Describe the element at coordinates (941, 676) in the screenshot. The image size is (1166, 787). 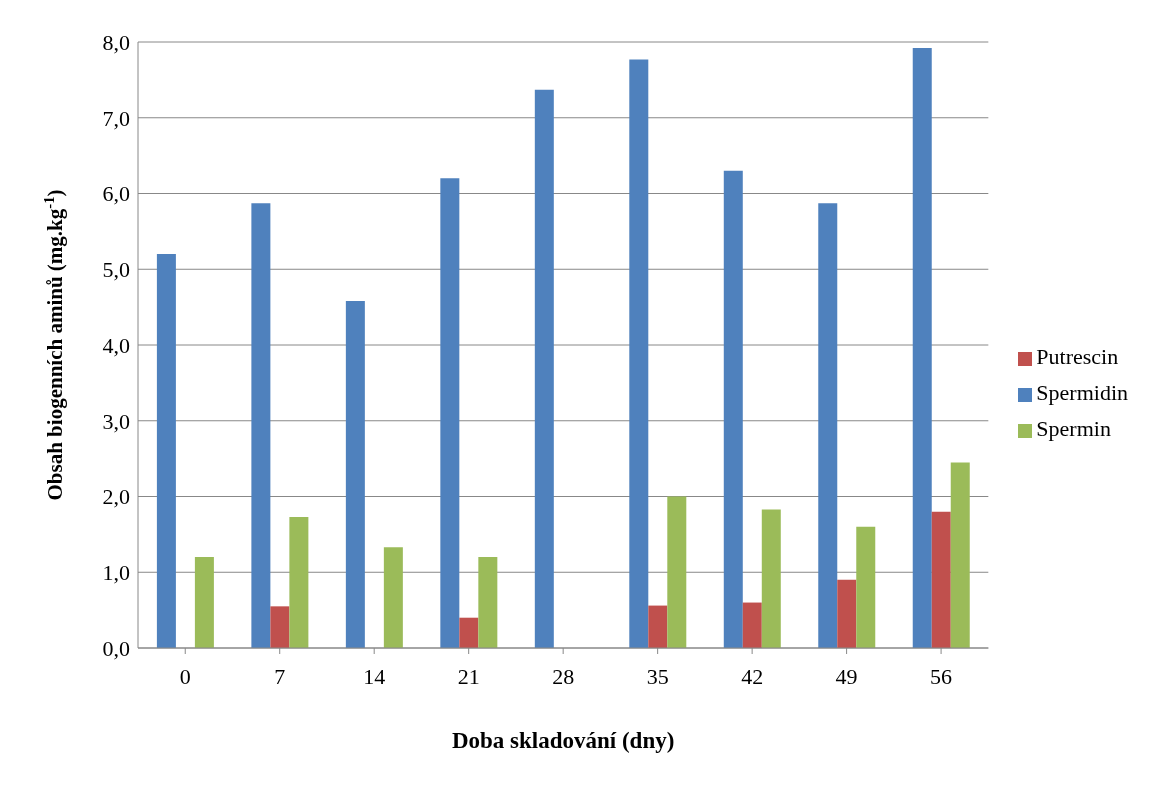
I see `x-tick-label: 56` at that location.